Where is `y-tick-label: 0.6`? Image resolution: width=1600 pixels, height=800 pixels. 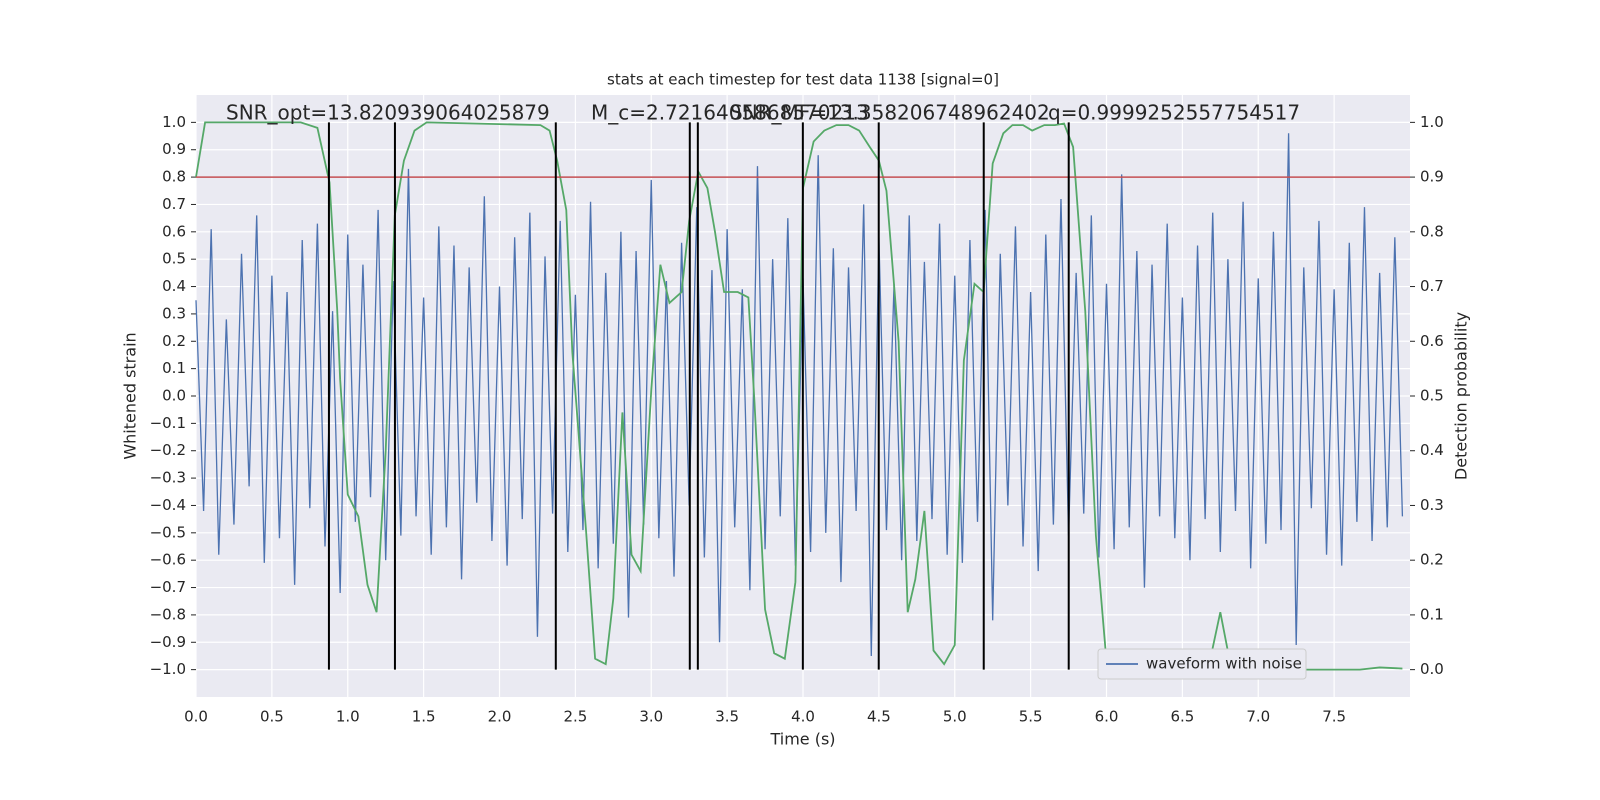
y-tick-label: 0.6 is located at coordinates (174, 231).